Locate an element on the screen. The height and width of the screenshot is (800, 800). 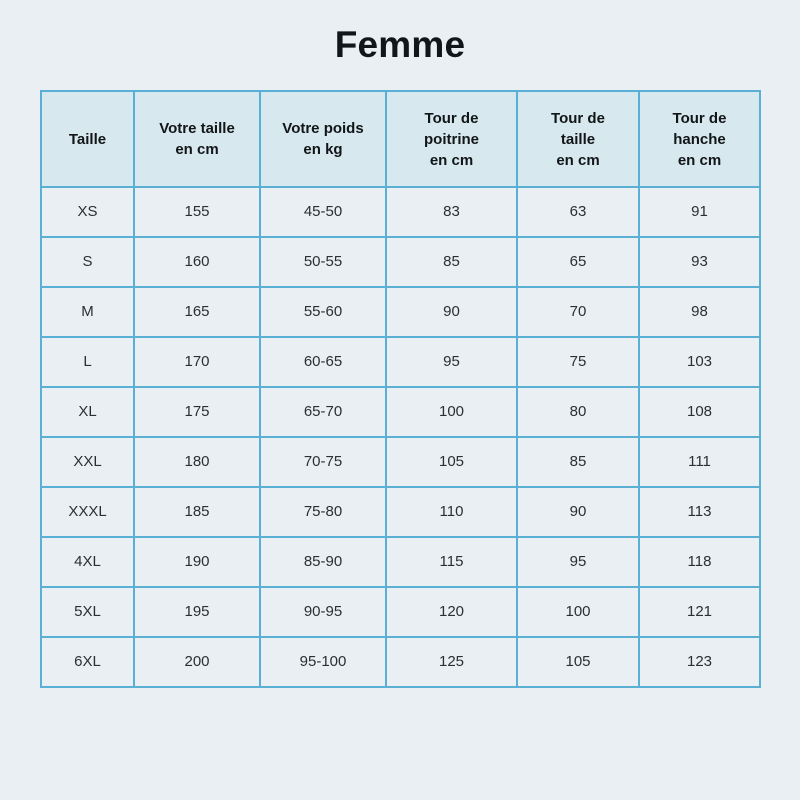
column-header-votre-poids: Votre poids en kg is located at coordinates (323, 139).